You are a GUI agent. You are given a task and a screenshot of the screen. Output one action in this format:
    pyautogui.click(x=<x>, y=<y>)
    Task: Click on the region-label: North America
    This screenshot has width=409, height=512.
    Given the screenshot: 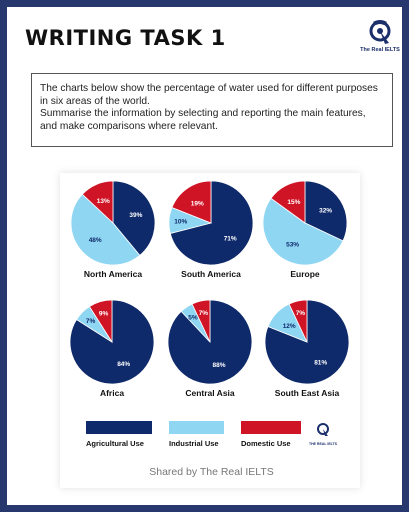 What is the action you would take?
    pyautogui.click(x=113, y=274)
    